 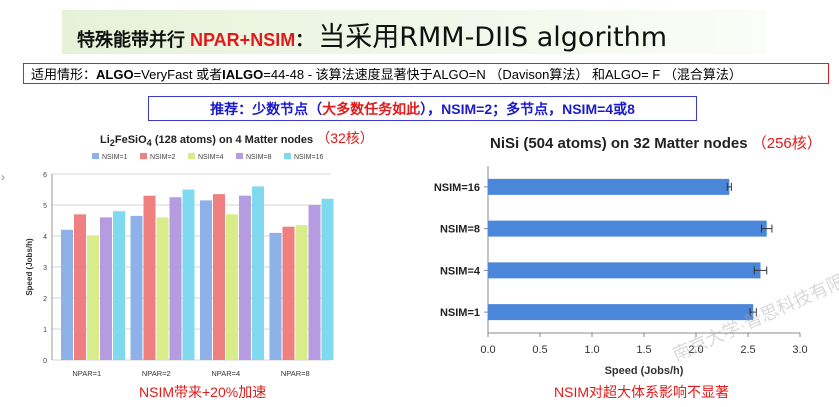 What do you see at coordinates (295, 373) in the screenshot?
I see `x-tick-label: NPAR=8` at bounding box center [295, 373].